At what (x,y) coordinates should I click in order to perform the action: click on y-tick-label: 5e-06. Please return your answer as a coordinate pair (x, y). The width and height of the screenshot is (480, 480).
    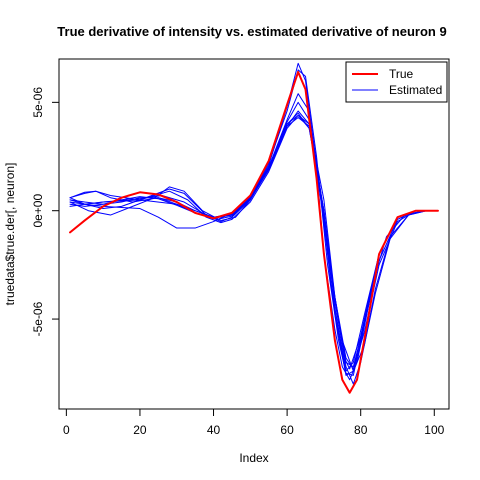
    Looking at the image, I should click on (38, 102).